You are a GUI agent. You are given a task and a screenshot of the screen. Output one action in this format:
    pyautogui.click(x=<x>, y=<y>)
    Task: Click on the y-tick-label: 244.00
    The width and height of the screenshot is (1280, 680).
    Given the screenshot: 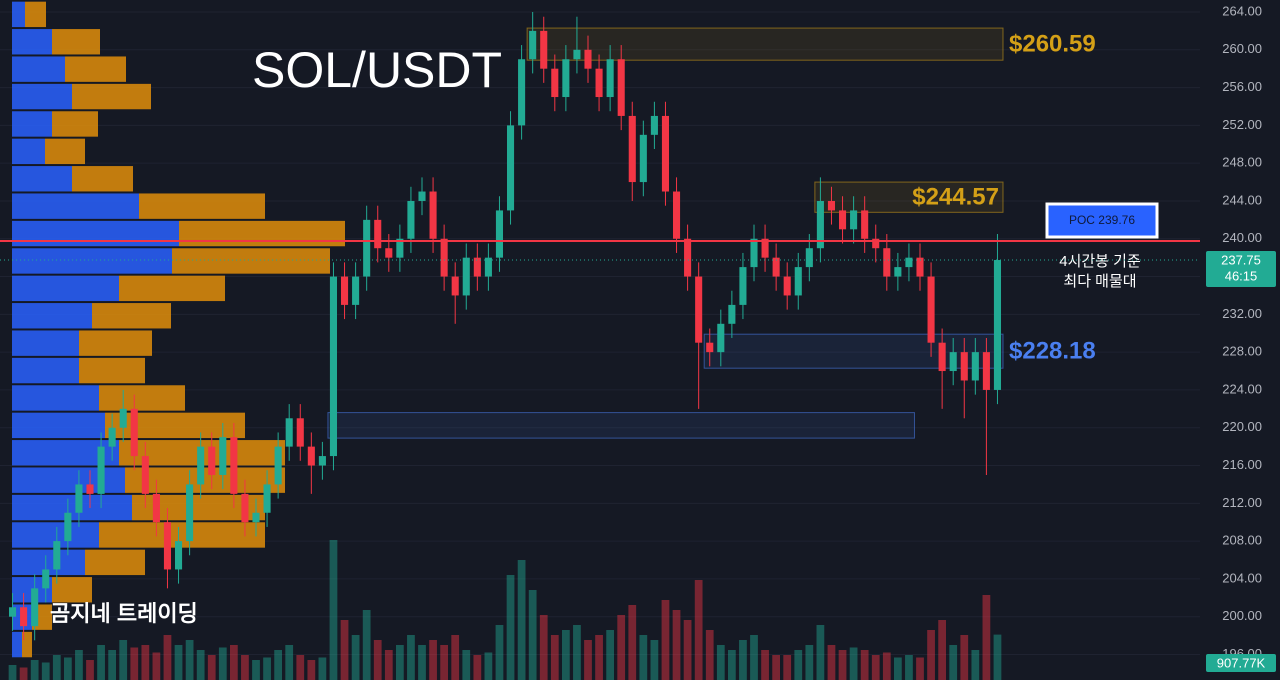 What is the action you would take?
    pyautogui.click(x=1242, y=199)
    